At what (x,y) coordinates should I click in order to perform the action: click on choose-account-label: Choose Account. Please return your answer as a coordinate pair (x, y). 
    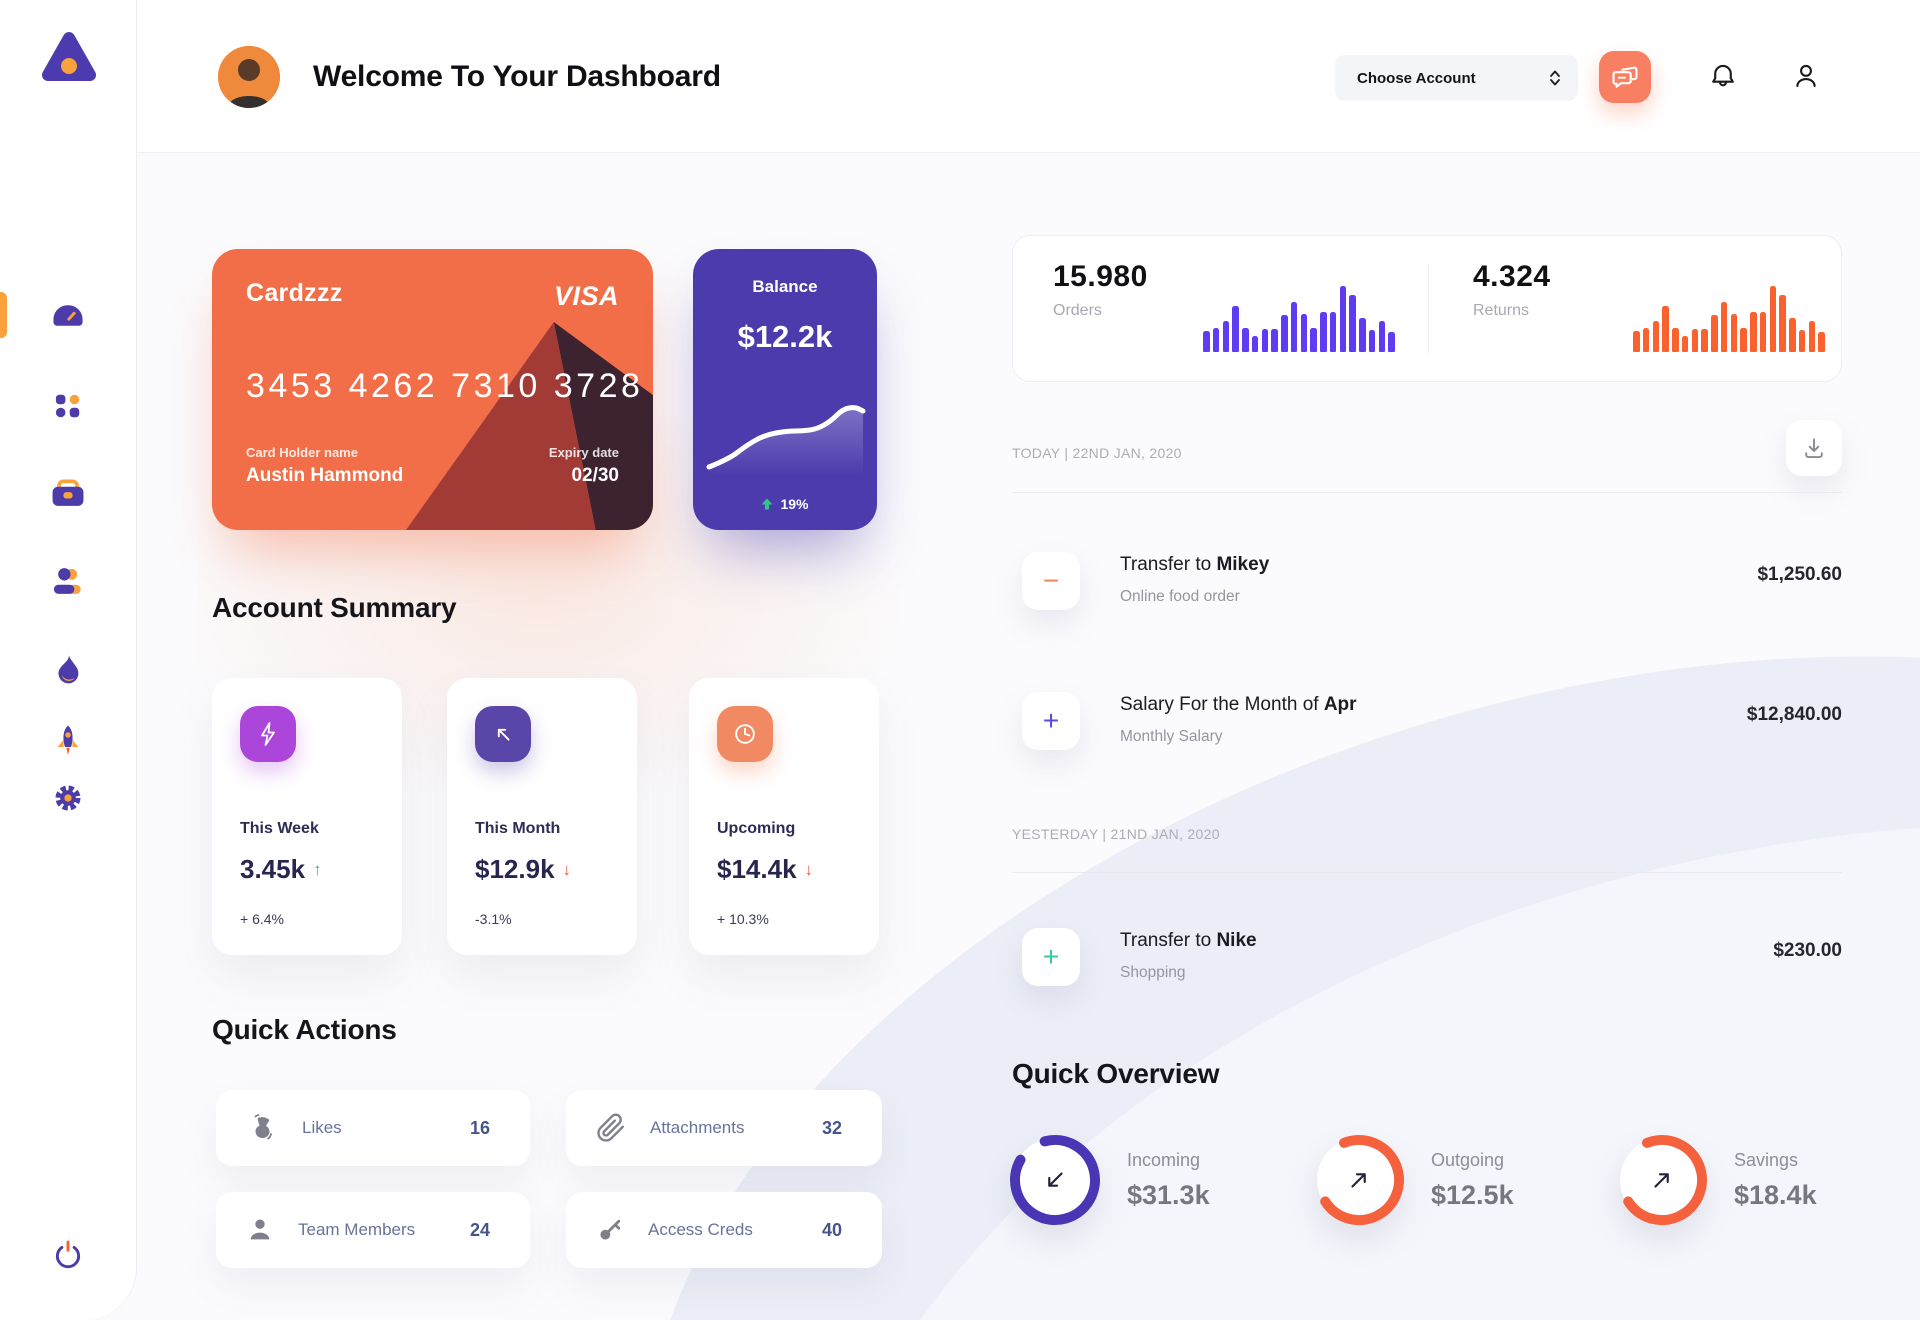
    Looking at the image, I should click on (1416, 78).